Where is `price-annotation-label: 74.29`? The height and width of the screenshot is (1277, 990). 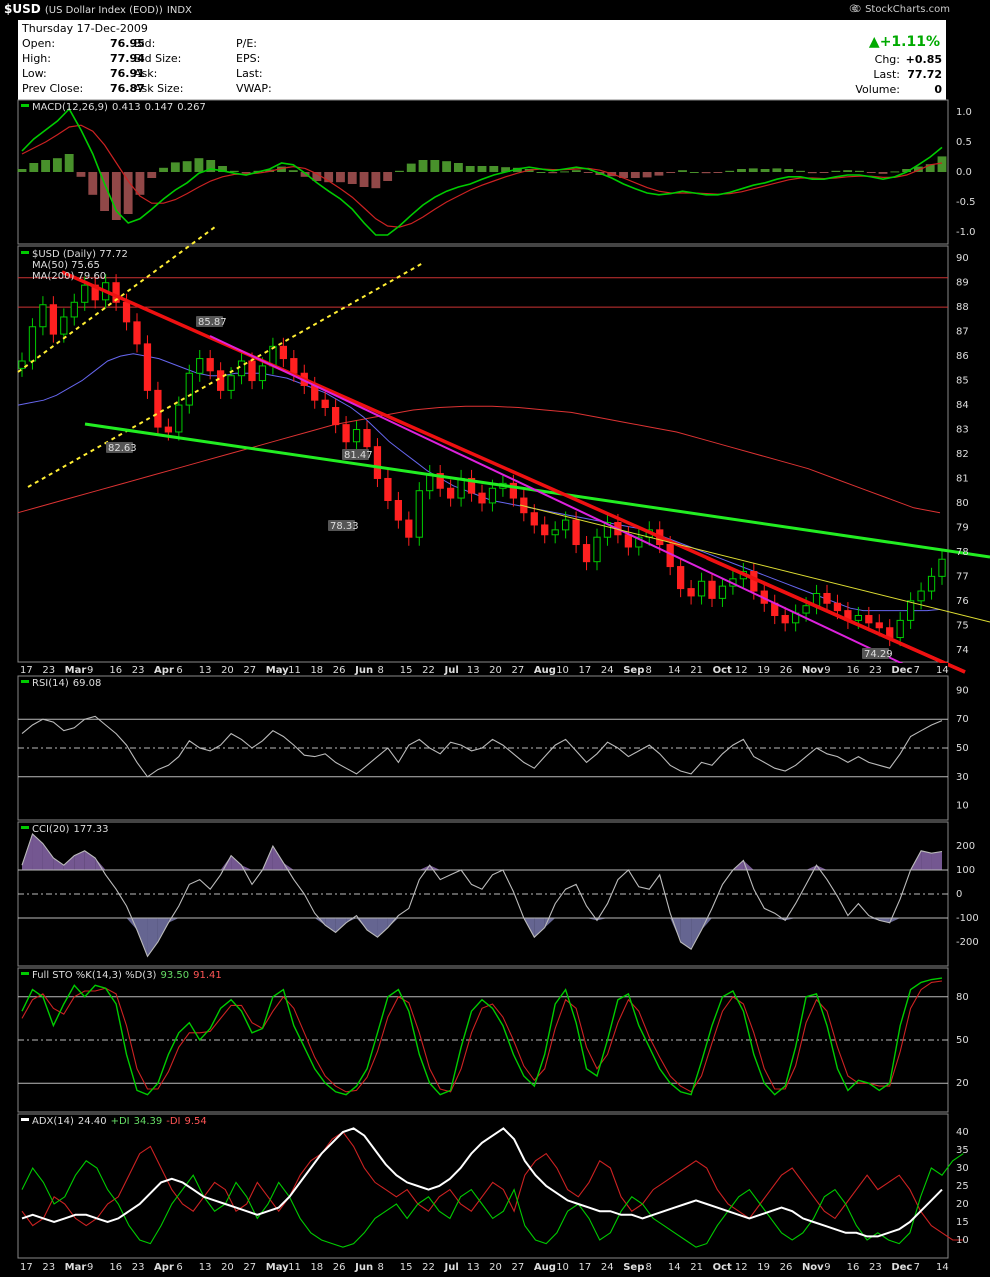 price-annotation-label: 74.29 is located at coordinates (878, 654).